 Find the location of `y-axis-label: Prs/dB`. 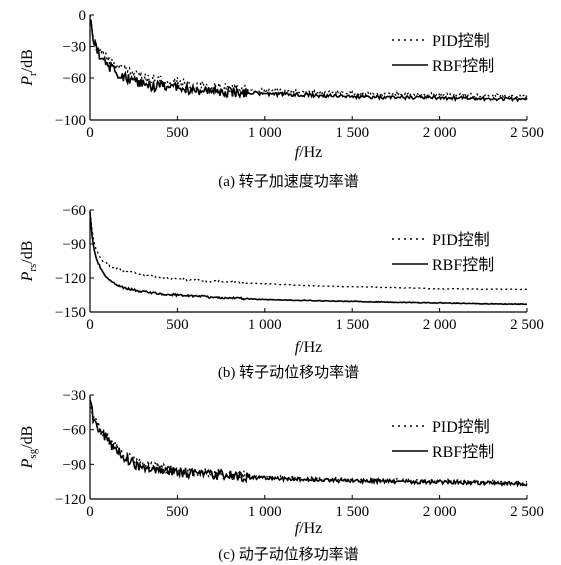

y-axis-label: Prs/dB is located at coordinates (29, 262).